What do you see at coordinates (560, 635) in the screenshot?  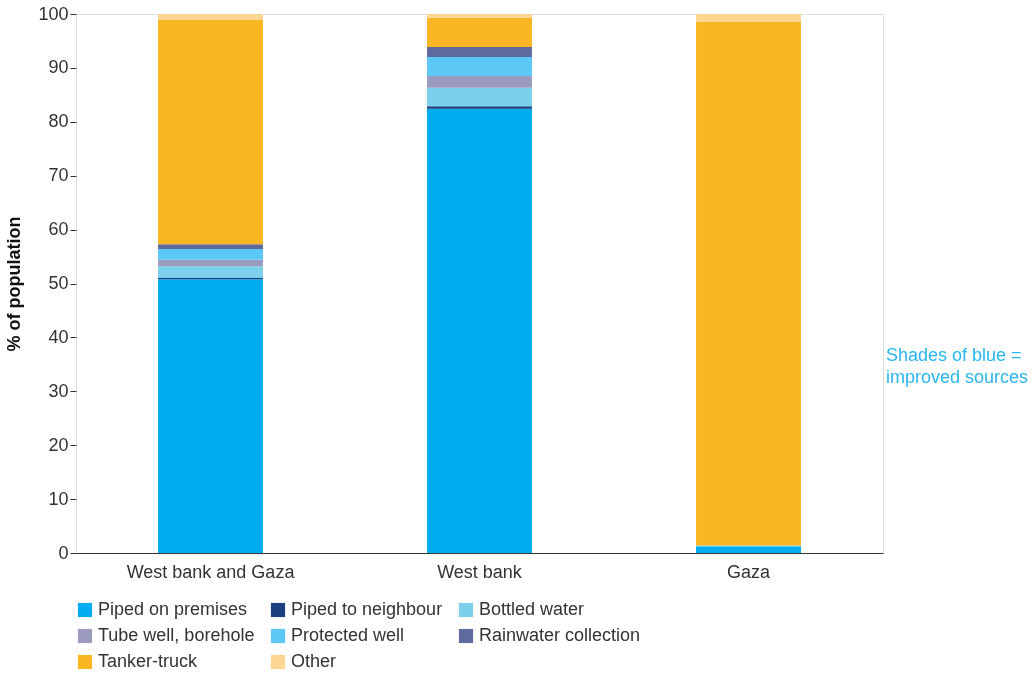 I see `legend-label: Rainwater collection` at bounding box center [560, 635].